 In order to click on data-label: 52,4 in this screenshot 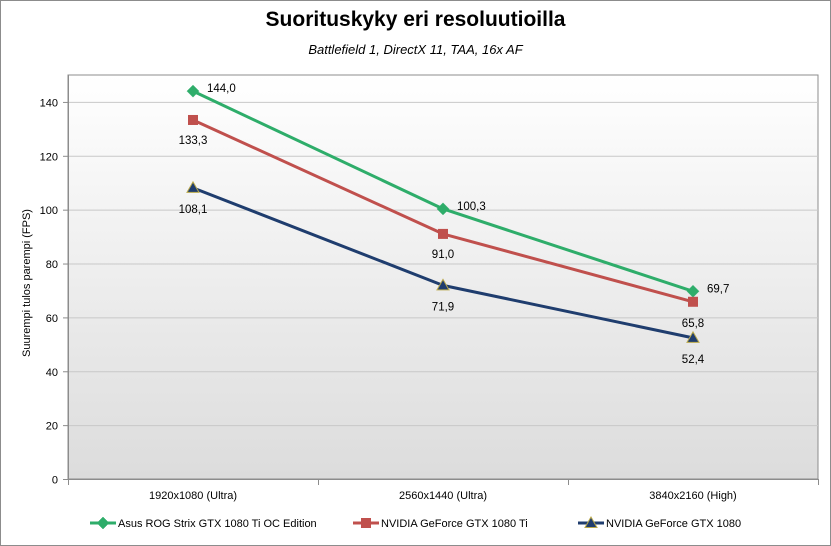, I will do `click(693, 360)`.